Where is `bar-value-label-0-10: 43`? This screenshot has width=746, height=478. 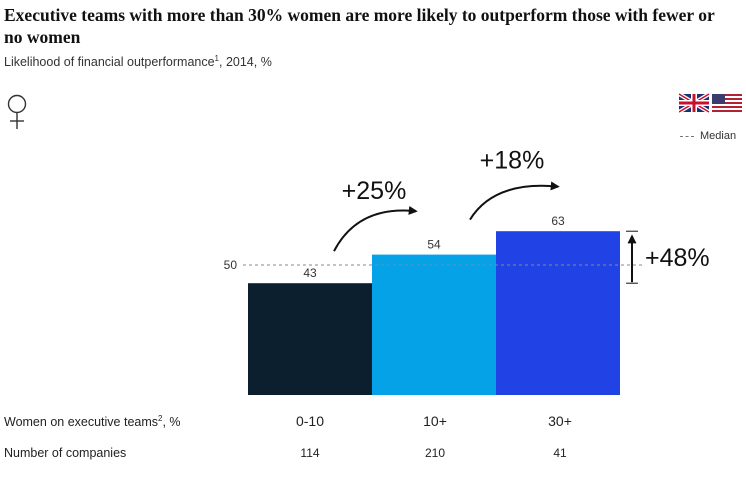
bar-value-label-0-10: 43 is located at coordinates (310, 273).